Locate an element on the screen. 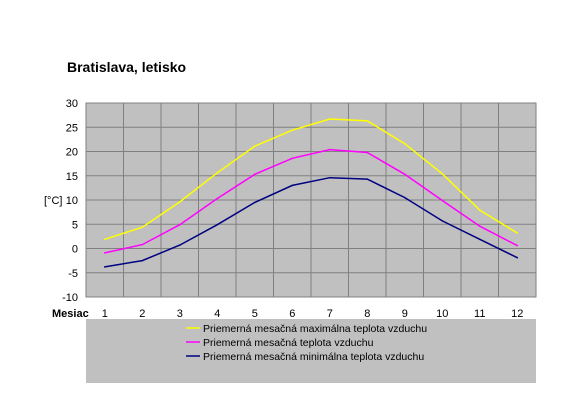  chart-title: Bratislava, letisko is located at coordinates (126, 67).